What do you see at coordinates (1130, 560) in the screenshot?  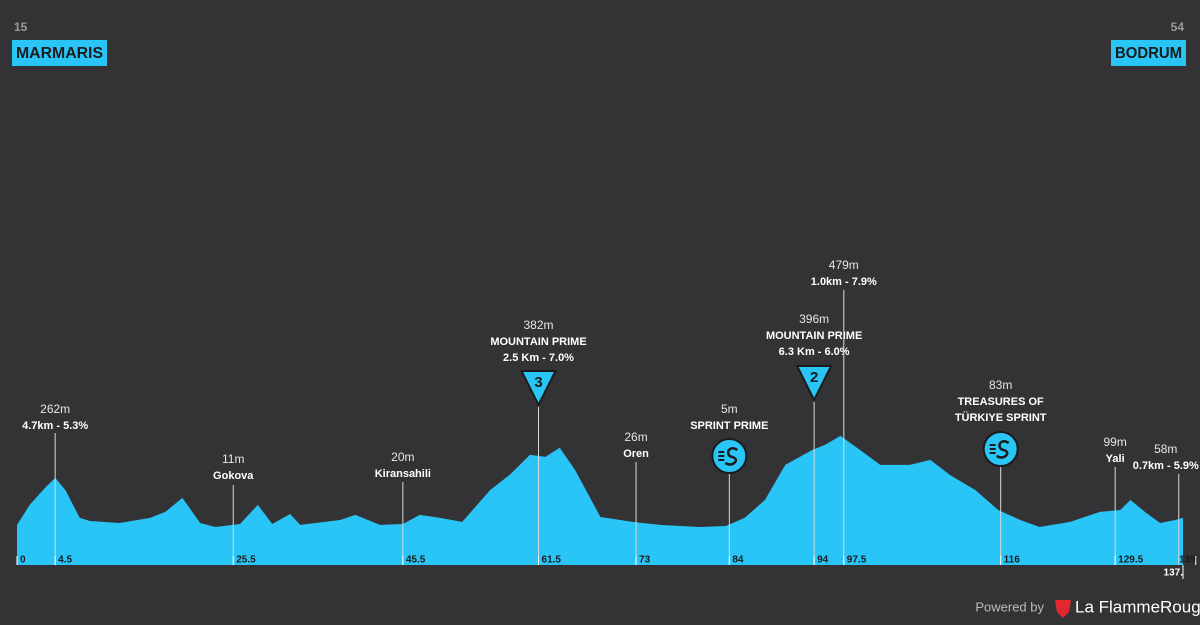 I see `x-tick-label: 129.5` at bounding box center [1130, 560].